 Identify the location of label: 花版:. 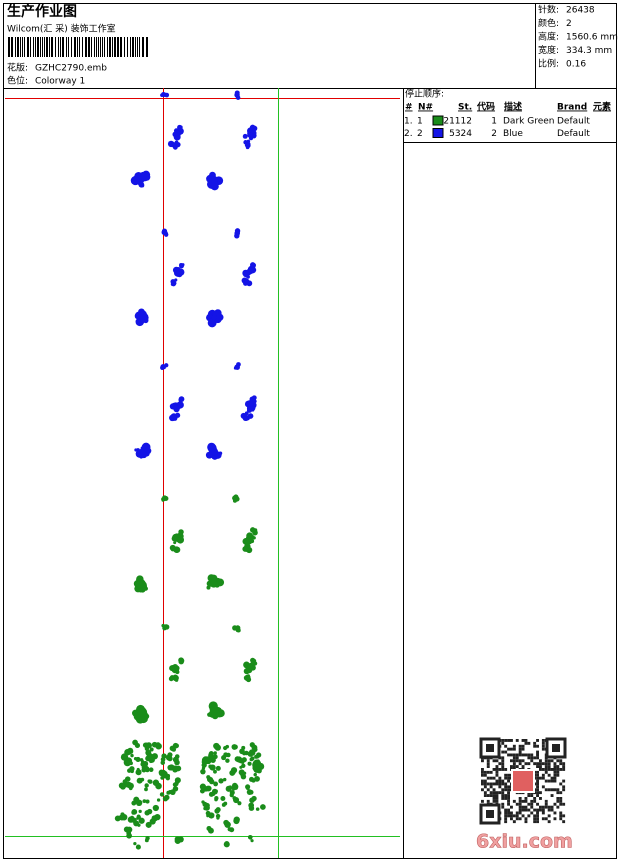
(17, 68).